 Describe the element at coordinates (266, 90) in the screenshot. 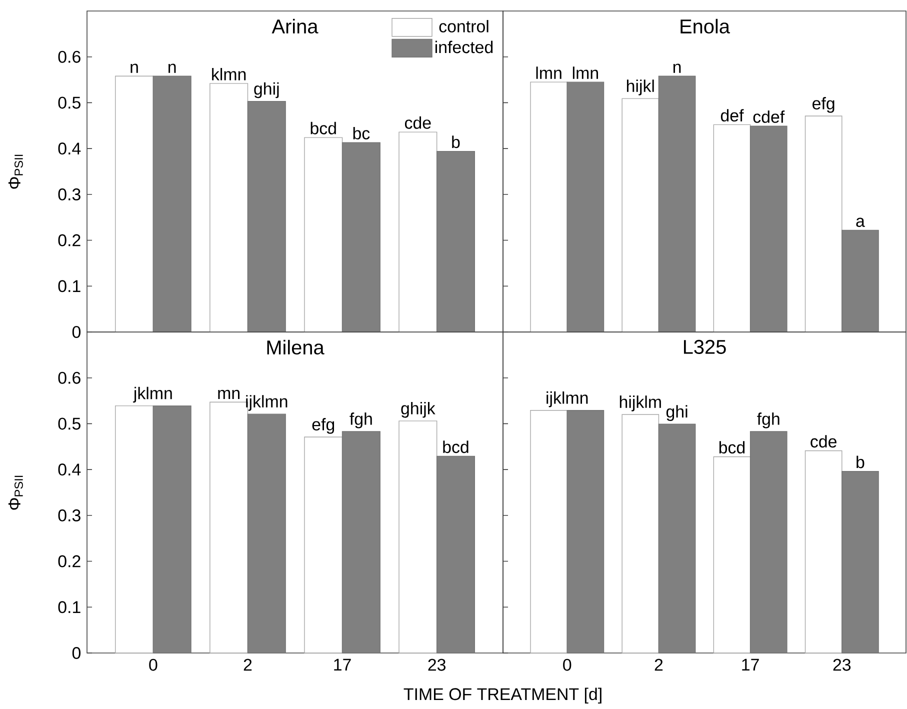

I see `data-label: ghij` at that location.